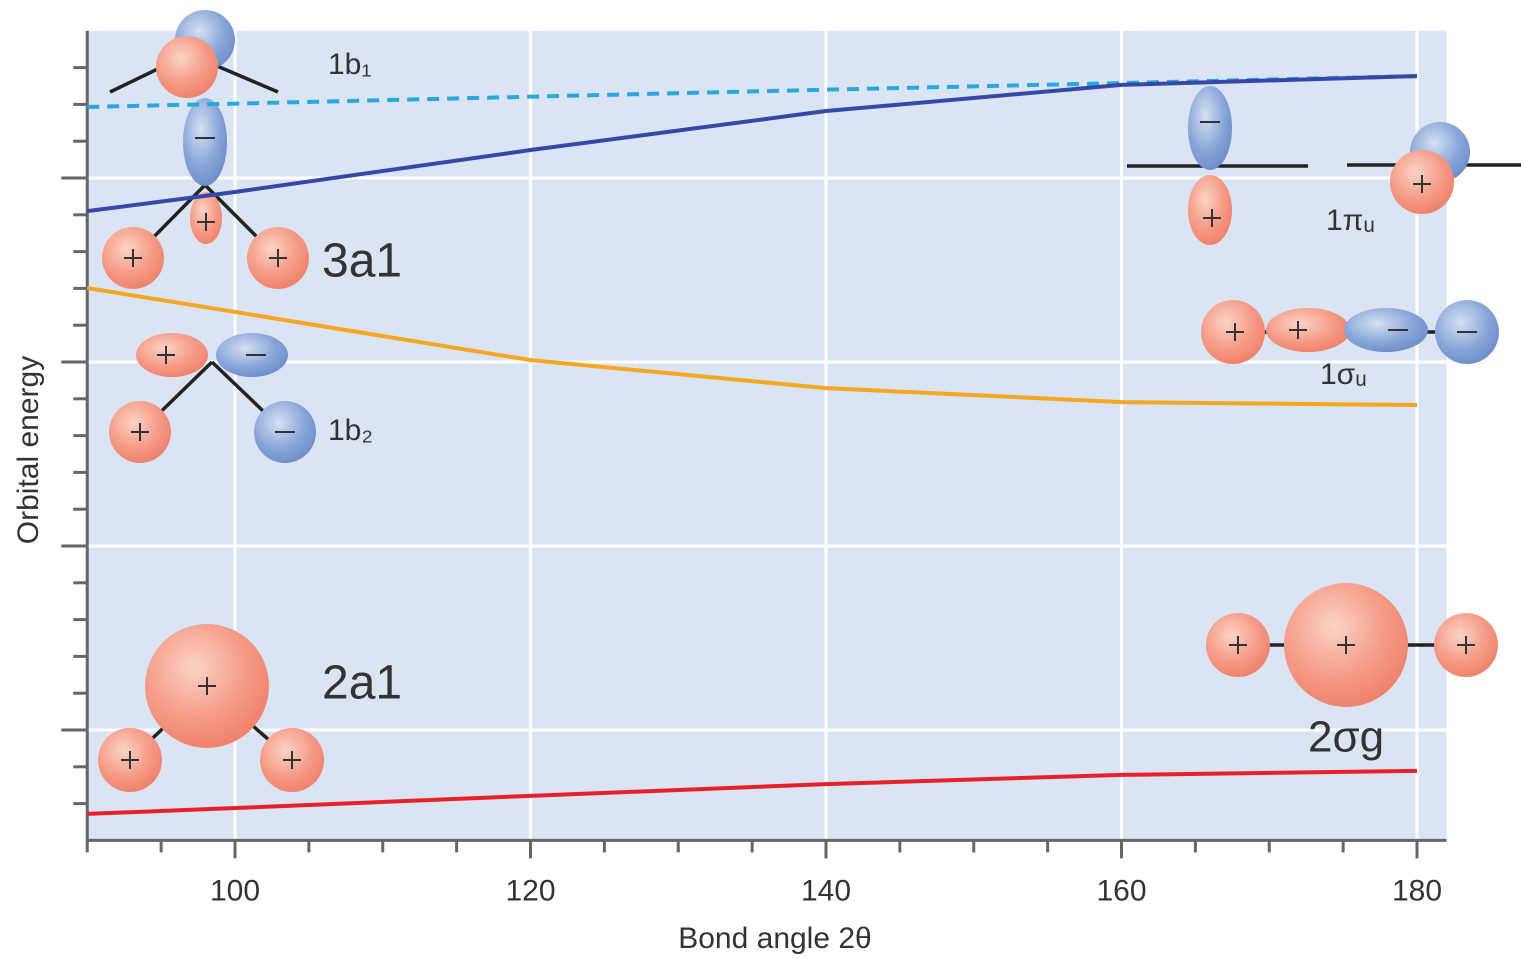 The image size is (1521, 959). What do you see at coordinates (1343, 374) in the screenshot?
I see `orbital-label: 1σᵤ` at bounding box center [1343, 374].